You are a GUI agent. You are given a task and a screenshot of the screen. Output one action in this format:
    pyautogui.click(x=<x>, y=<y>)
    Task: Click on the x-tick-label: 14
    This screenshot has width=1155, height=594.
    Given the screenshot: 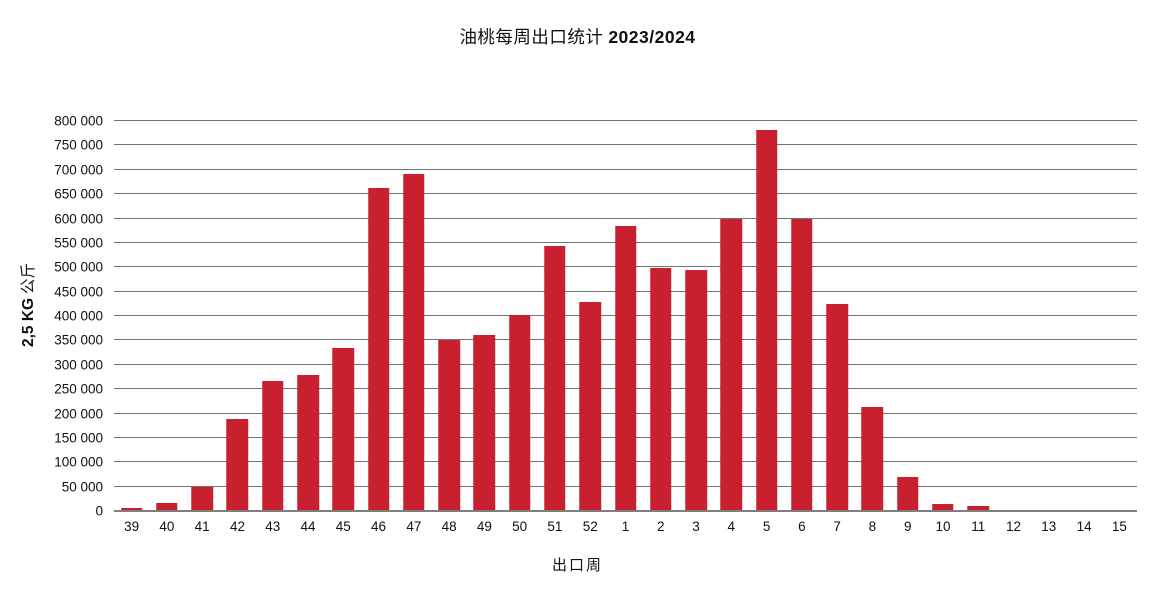 What is the action you would take?
    pyautogui.click(x=1084, y=526)
    